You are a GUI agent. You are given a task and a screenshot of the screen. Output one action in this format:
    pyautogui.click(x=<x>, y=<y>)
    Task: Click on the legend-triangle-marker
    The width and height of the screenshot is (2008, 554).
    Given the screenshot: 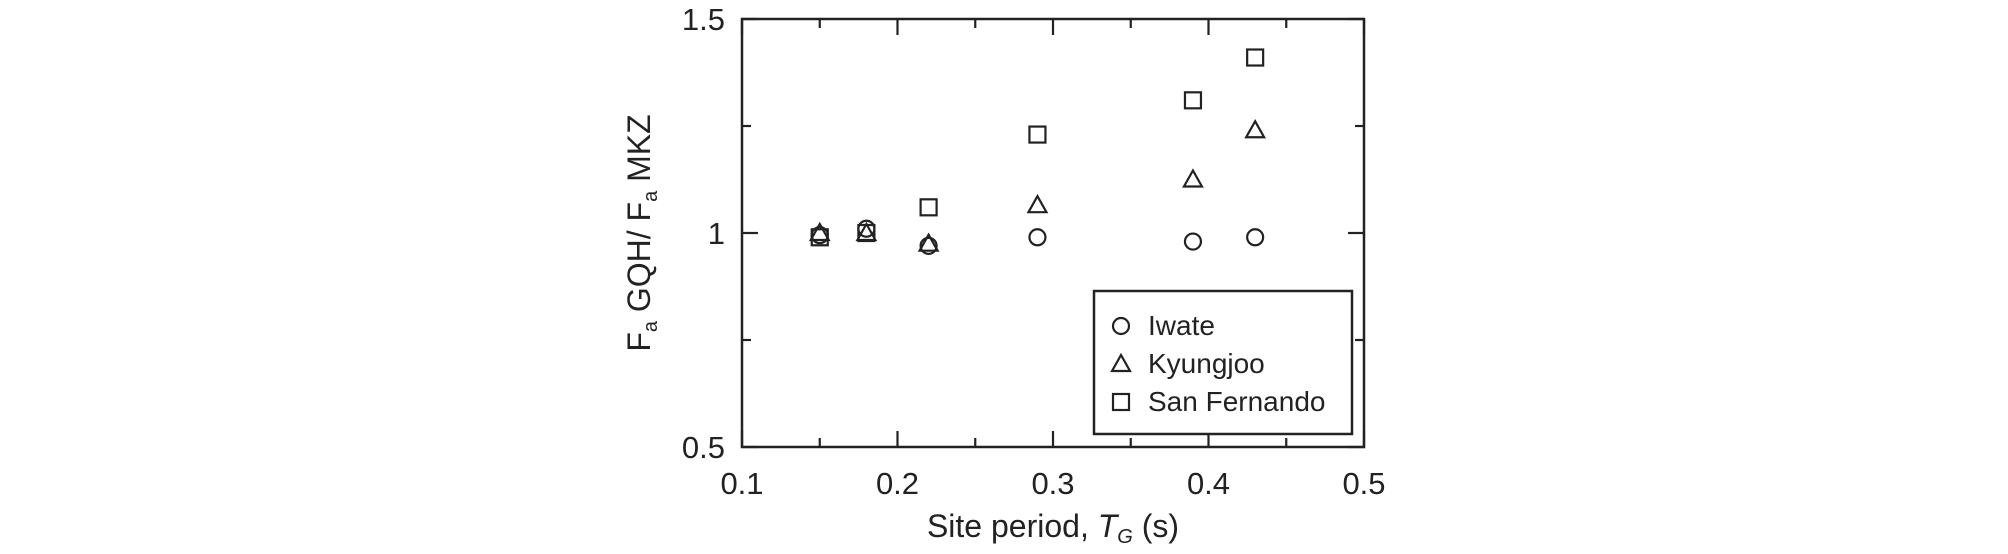 What is the action you would take?
    pyautogui.click(x=1121, y=362)
    